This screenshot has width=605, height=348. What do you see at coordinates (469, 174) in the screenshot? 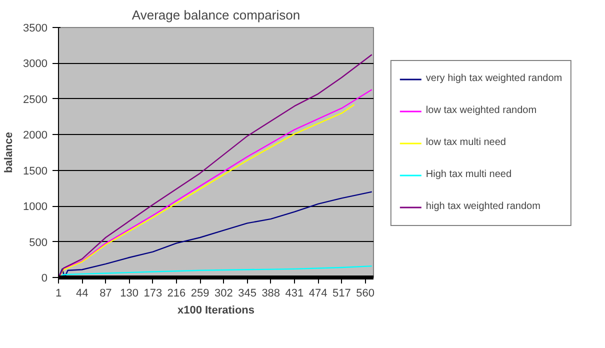
I see `legend-label: High tax multi need` at bounding box center [469, 174].